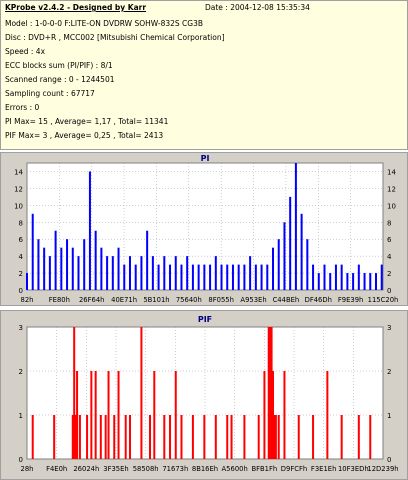 This screenshot has width=408, height=480. What do you see at coordinates (59, 65) in the screenshot?
I see `ecc-line: ECC blocks sum (PI/PIF) : 8/1` at bounding box center [59, 65].